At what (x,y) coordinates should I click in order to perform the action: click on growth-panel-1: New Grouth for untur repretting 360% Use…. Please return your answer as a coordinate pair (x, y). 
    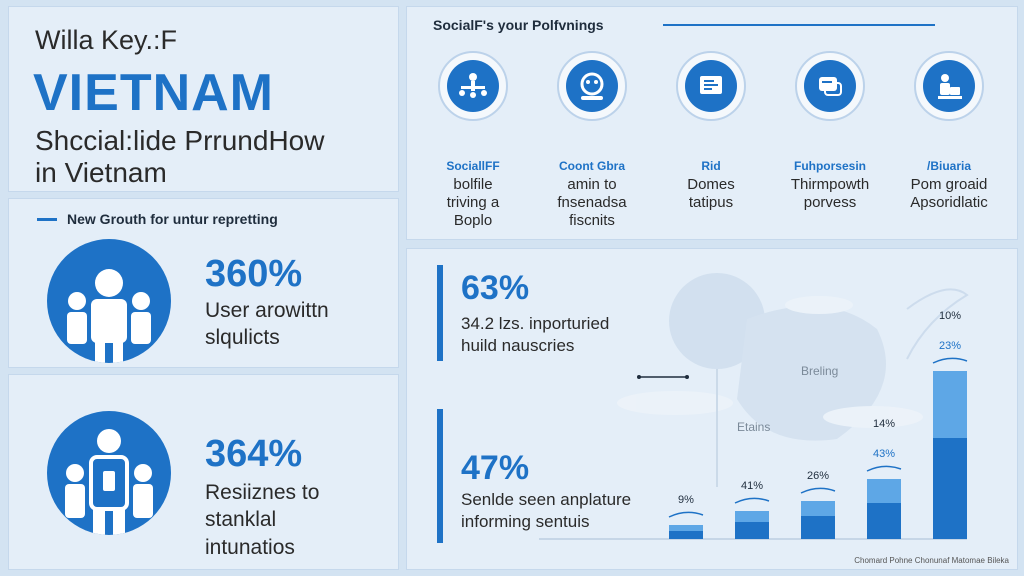
    Looking at the image, I should click on (203, 283).